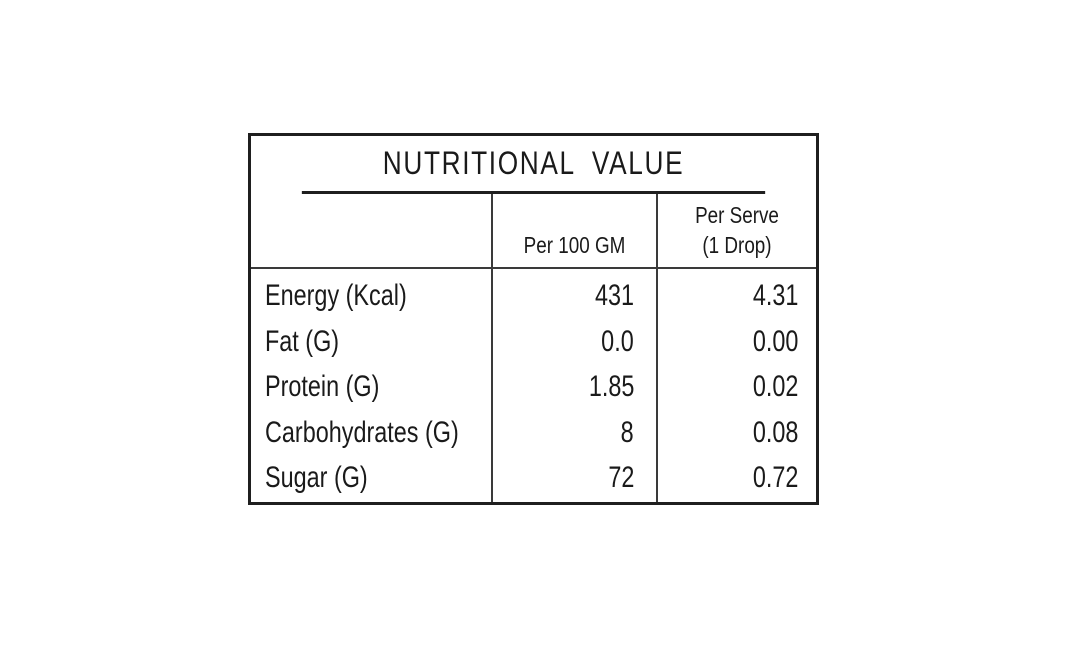  Describe the element at coordinates (620, 477) in the screenshot. I see `row-value-per-100: 72` at that location.